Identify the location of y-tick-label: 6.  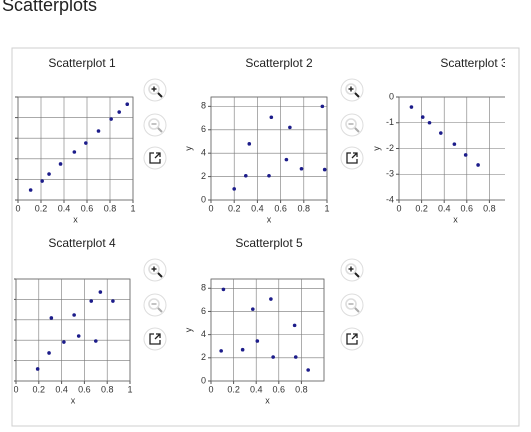
(8, 319).